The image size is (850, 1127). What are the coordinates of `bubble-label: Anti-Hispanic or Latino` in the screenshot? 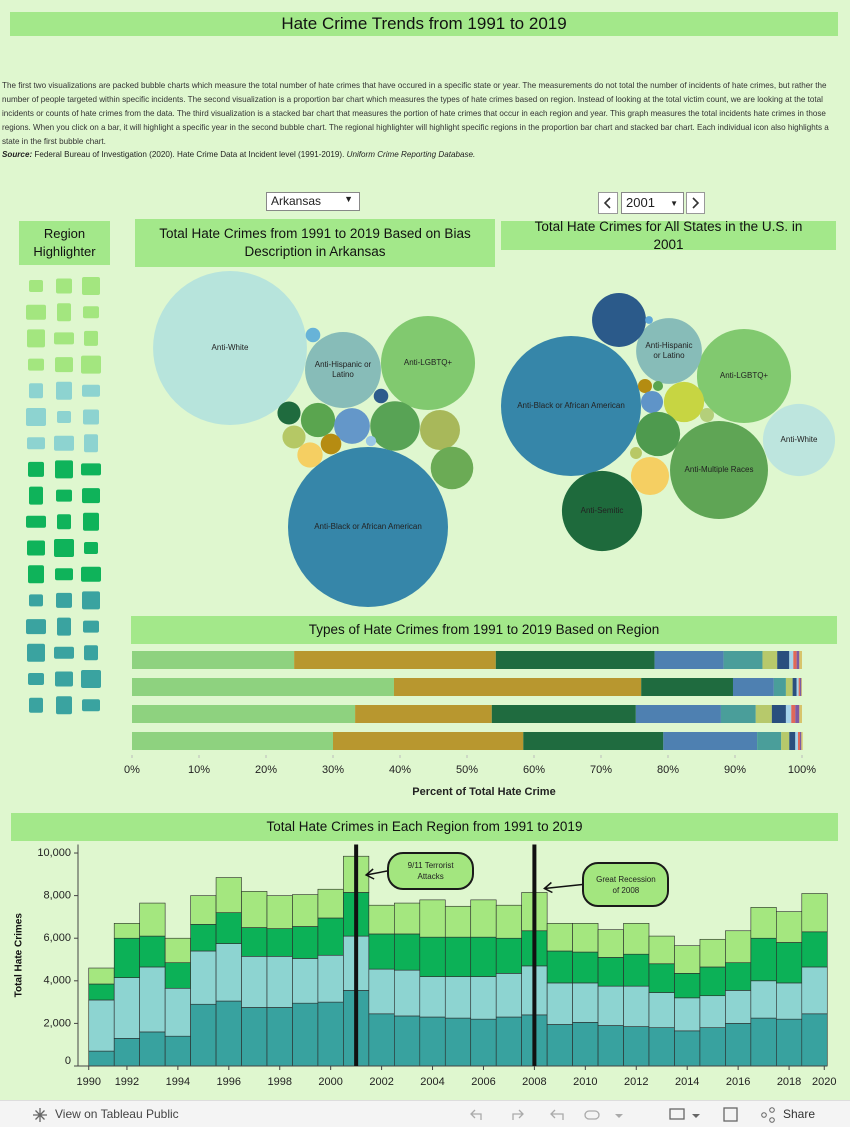 It's located at (343, 369).